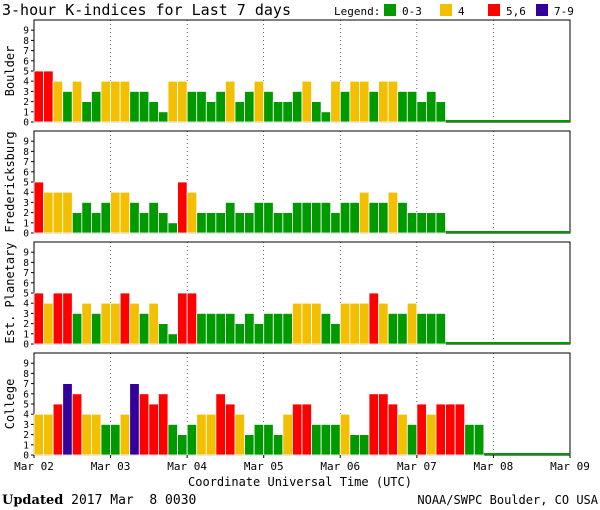  Describe the element at coordinates (26, 223) in the screenshot. I see `y-tick-label: 1` at that location.